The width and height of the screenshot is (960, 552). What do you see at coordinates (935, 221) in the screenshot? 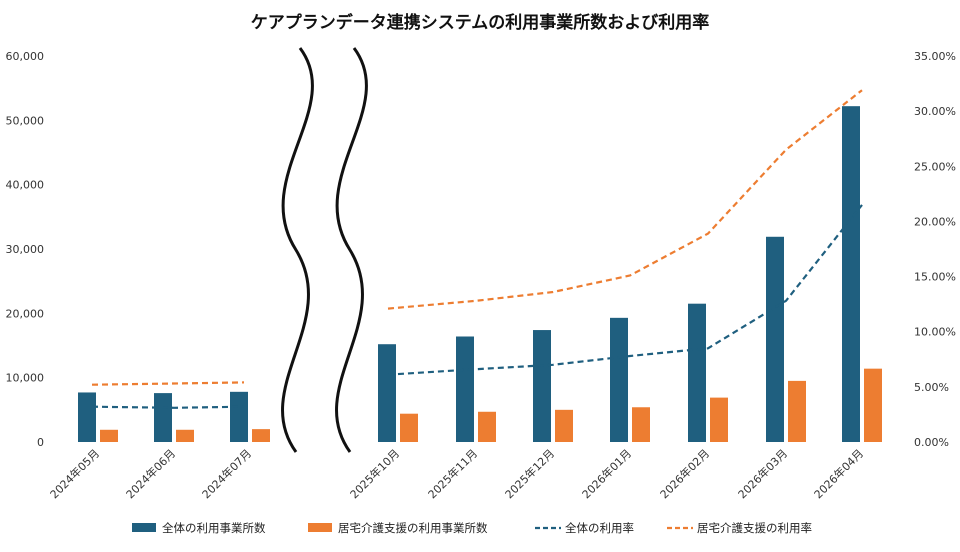
I see `right-axis-tick-label: 20.00%` at bounding box center [935, 221].